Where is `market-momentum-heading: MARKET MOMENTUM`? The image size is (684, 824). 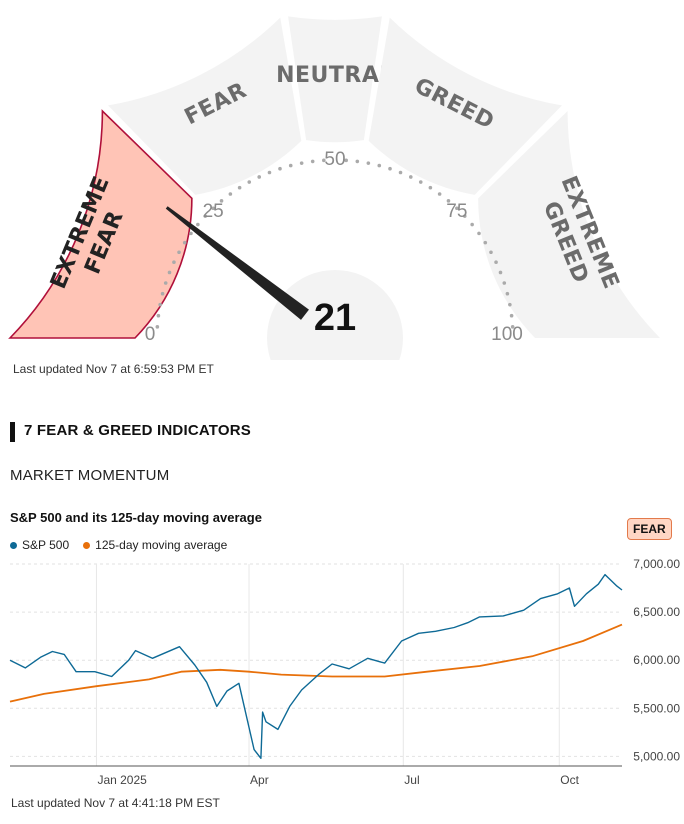
market-momentum-heading: MARKET MOMENTUM is located at coordinates (90, 475).